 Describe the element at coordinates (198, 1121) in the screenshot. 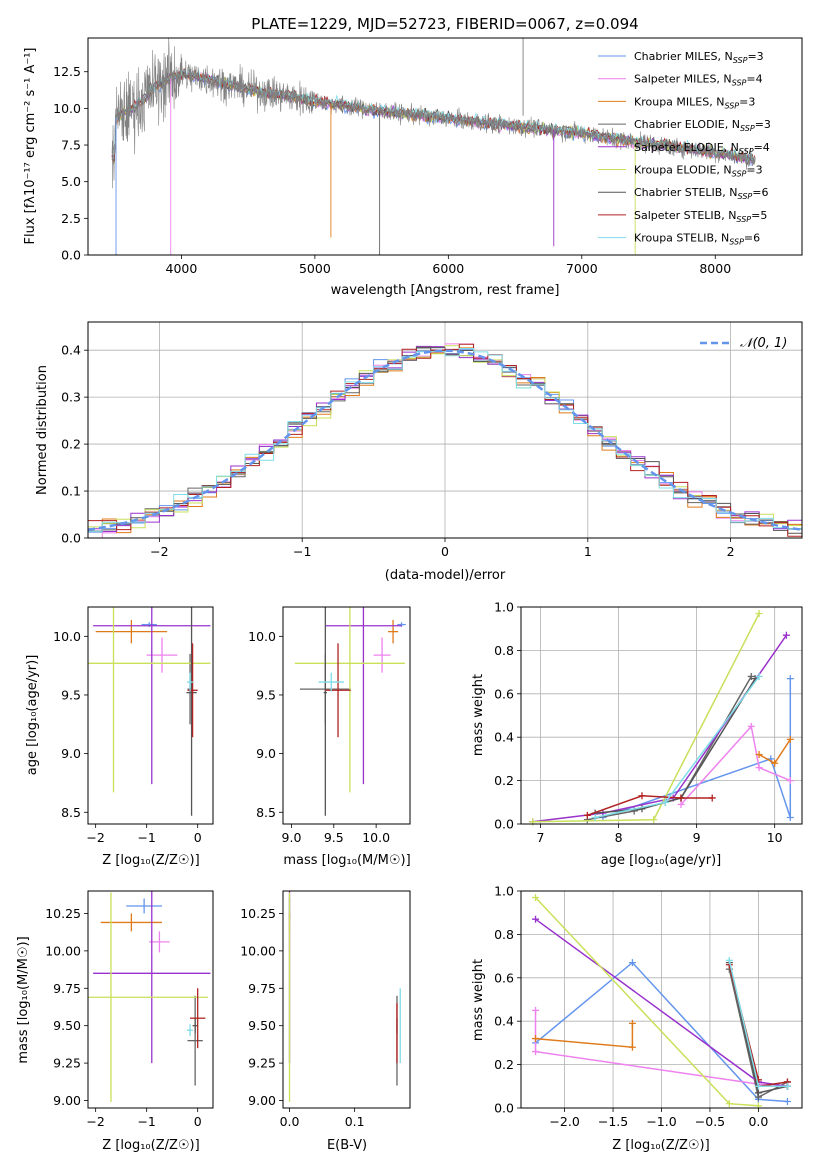

I see `mass-vs-Z-xtick-label: 0` at that location.